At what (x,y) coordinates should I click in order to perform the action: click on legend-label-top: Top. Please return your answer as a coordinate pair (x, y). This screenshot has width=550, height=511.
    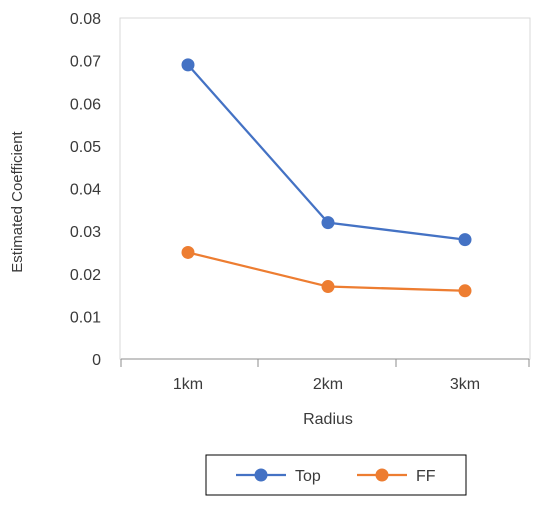
    Looking at the image, I should click on (308, 476).